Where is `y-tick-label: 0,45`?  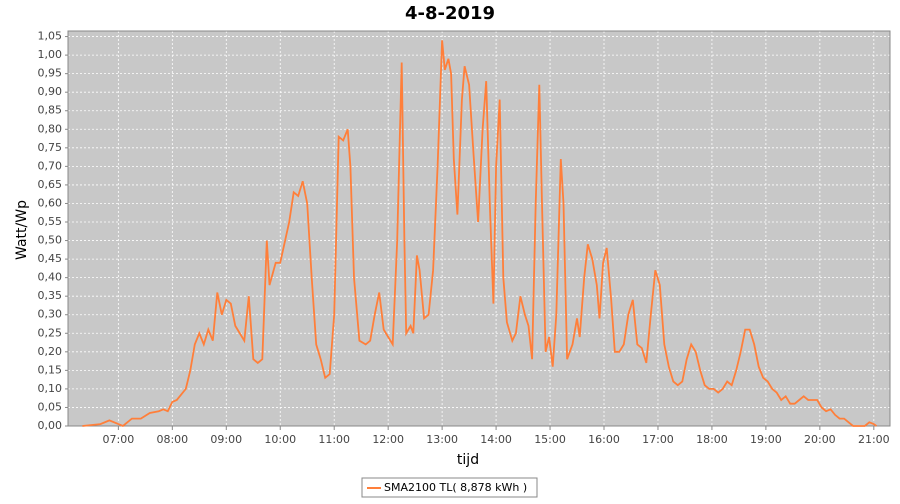 y-tick-label: 0,45 is located at coordinates (50, 258).